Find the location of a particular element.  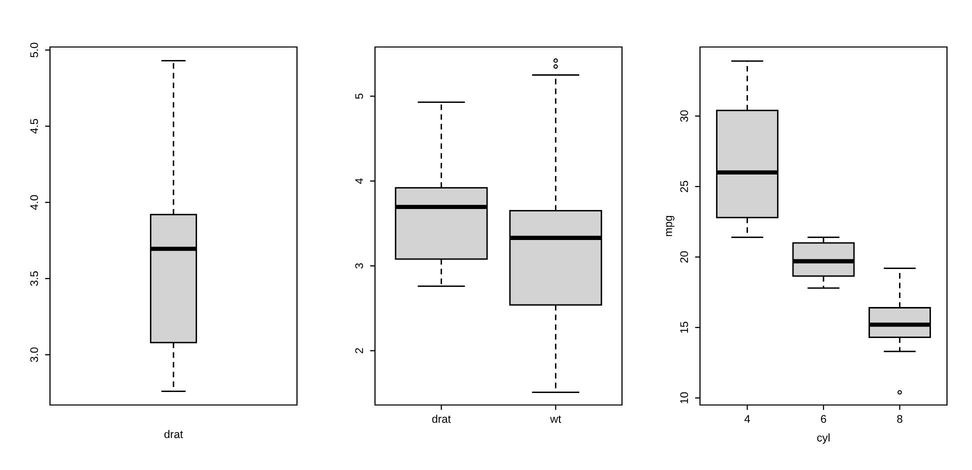

x-tick-label: wt is located at coordinates (556, 419).